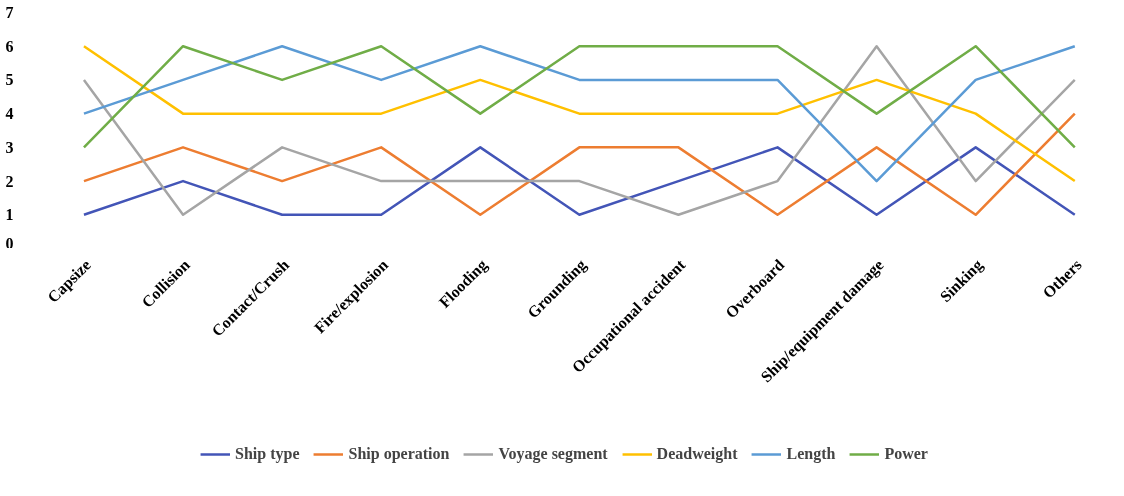 The width and height of the screenshot is (1124, 496). What do you see at coordinates (9, 80) in the screenshot?
I see `y-tick-label: 5` at bounding box center [9, 80].